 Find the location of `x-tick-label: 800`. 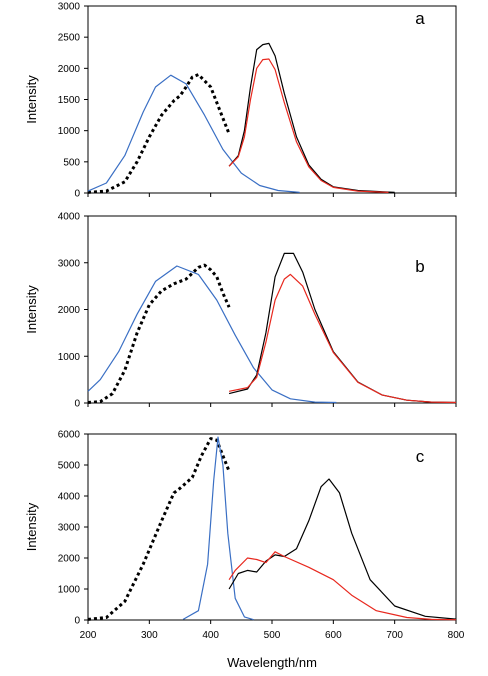

x-tick-label: 800 is located at coordinates (456, 635).